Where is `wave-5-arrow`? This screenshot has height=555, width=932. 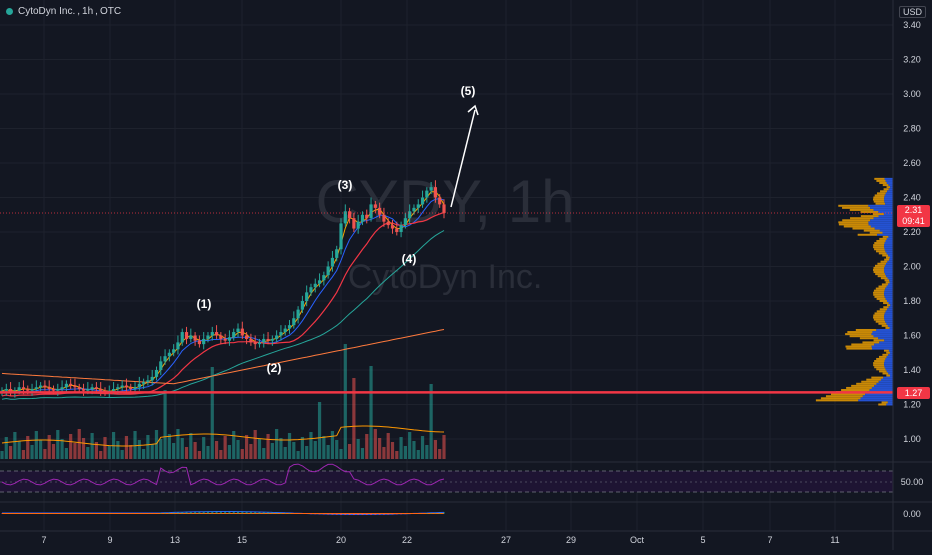 wave-5-arrow is located at coordinates (463, 158).